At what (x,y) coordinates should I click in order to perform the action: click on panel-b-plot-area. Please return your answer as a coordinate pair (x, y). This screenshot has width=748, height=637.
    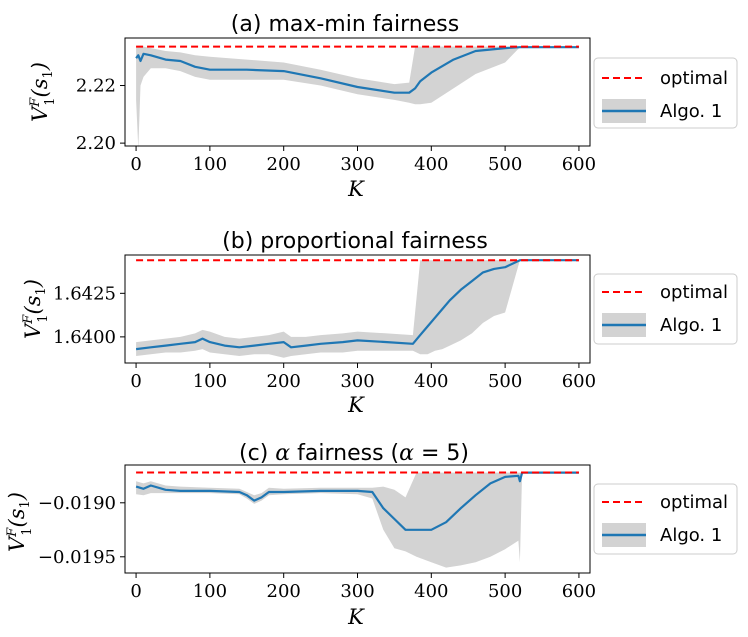
    Looking at the image, I should click on (357, 308).